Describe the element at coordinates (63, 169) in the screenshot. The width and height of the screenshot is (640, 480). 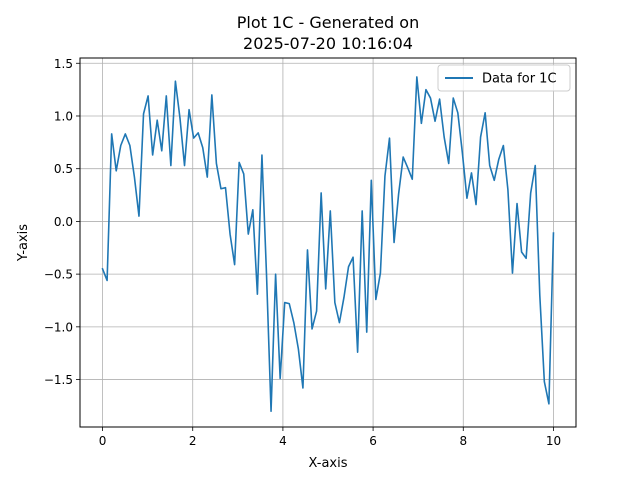
I see `y-tick-label: 0.5` at that location.